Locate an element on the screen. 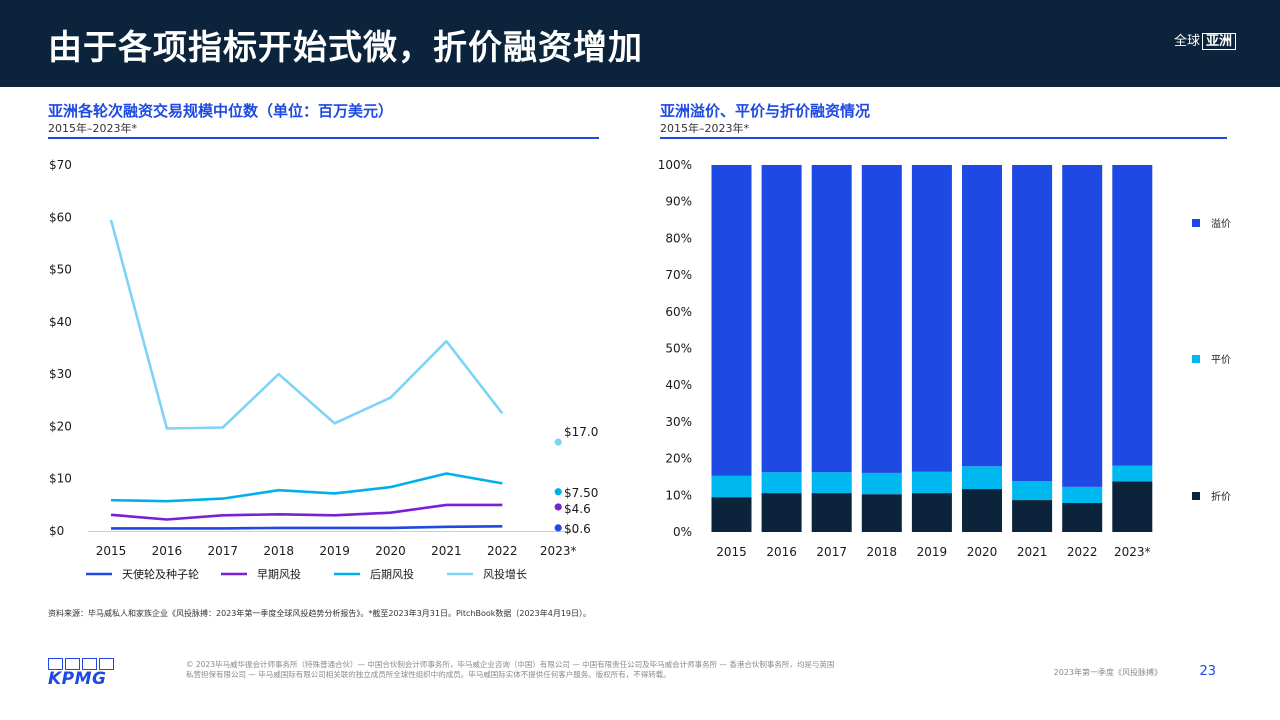  region-boxed: 亚洲 is located at coordinates (1218, 41).